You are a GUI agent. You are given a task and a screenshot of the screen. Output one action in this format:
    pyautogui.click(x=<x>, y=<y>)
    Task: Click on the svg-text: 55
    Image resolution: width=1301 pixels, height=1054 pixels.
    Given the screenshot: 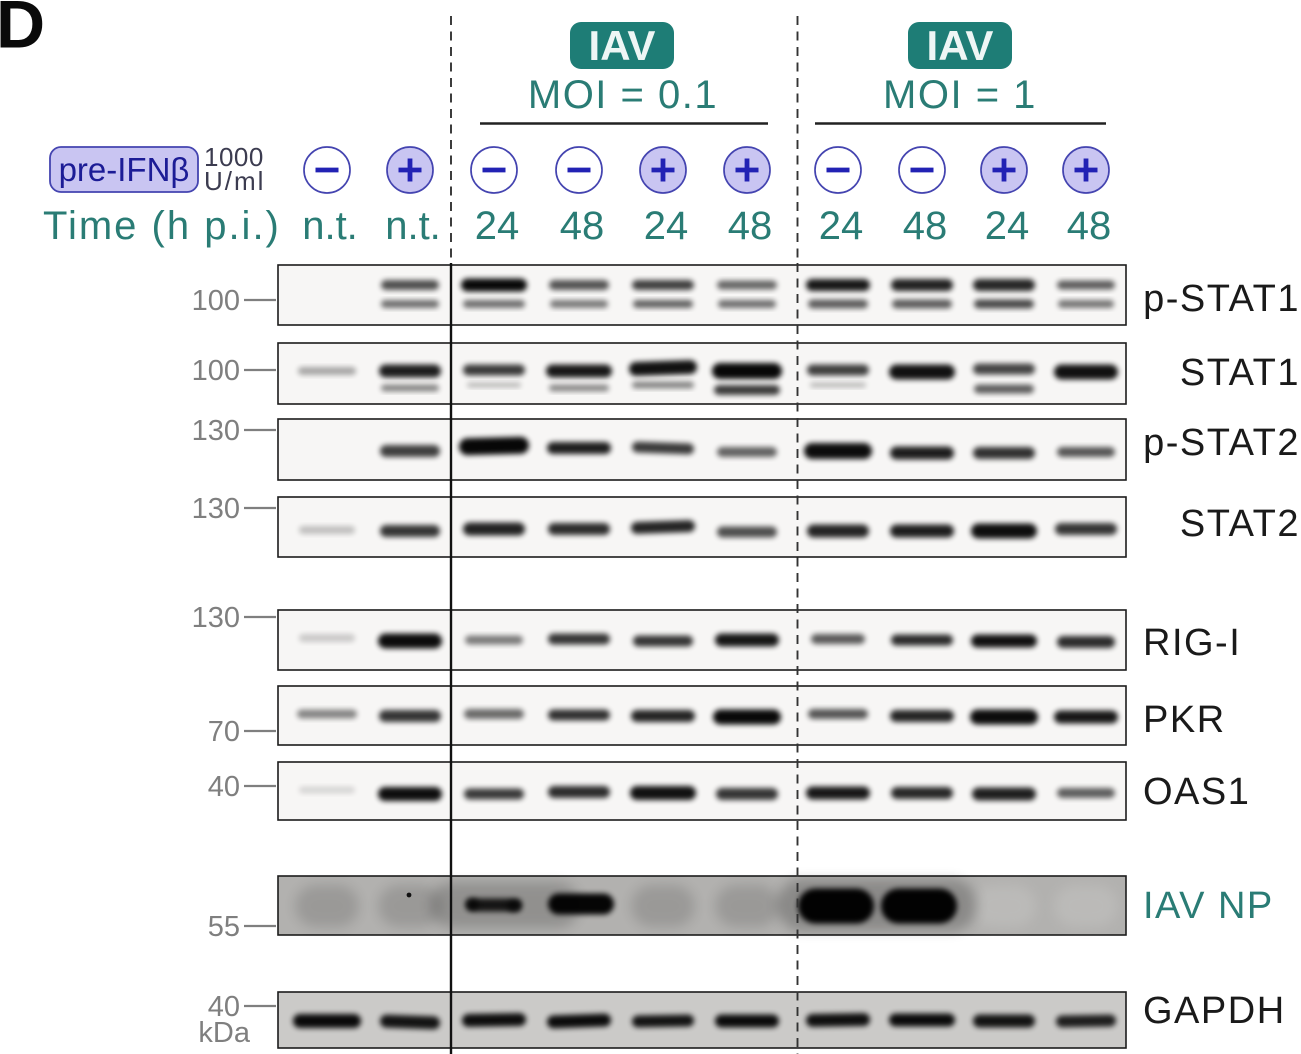 What is the action you would take?
    pyautogui.click(x=224, y=927)
    